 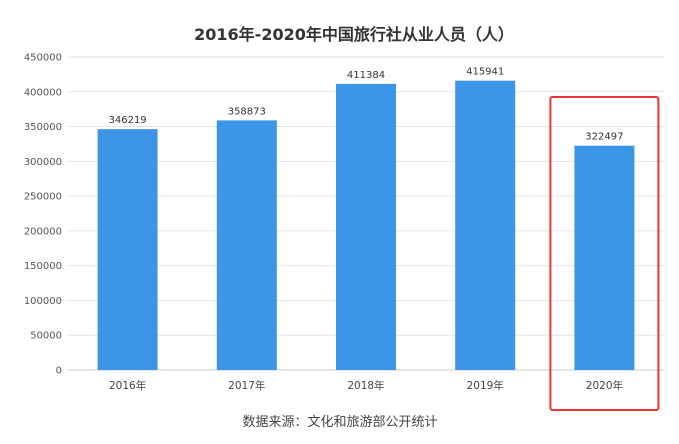 I want to click on data-labels: 346219 358873 411384 415941 322497, so click(x=366, y=105).